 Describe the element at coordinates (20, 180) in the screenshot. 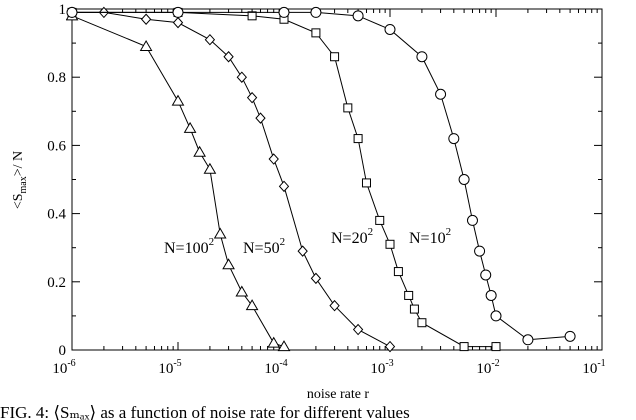

I see `y-axis-title: <Smax>/ N` at that location.